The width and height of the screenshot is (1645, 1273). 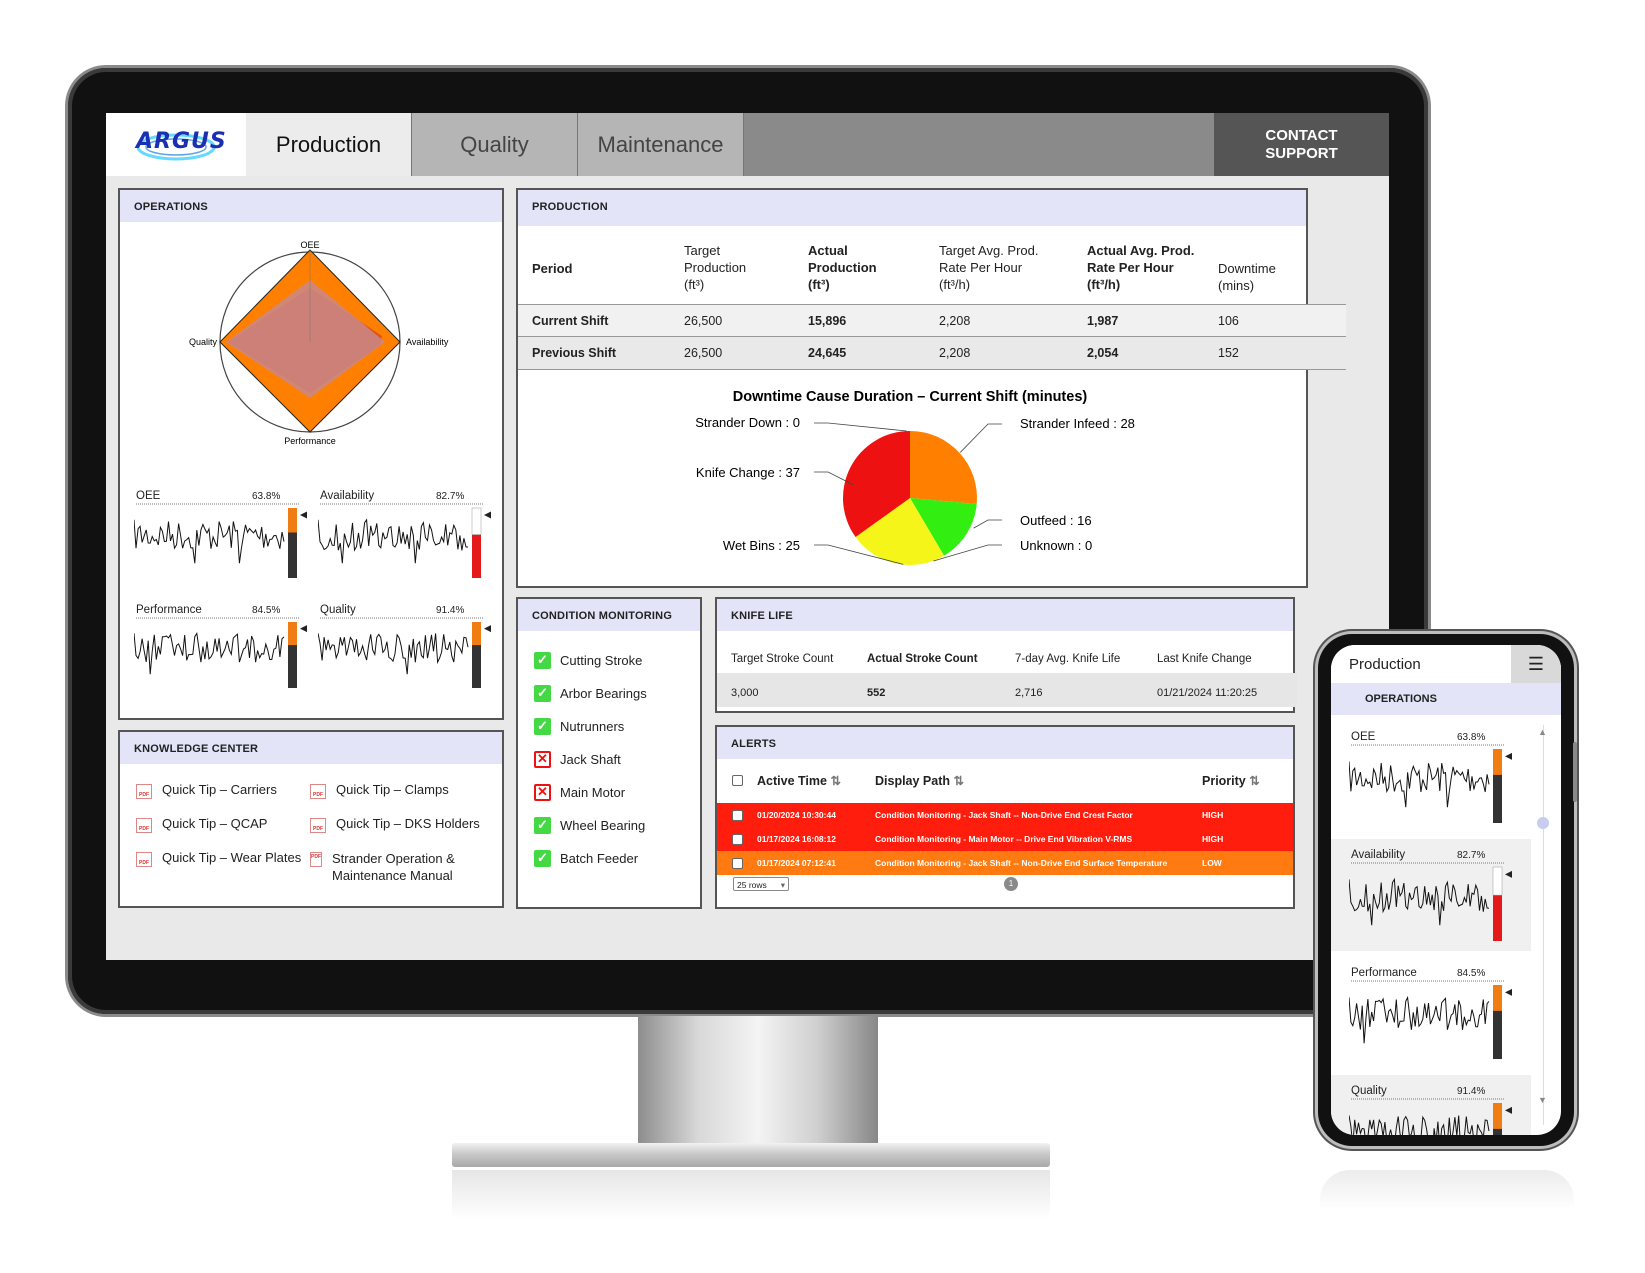 I want to click on pie-label: Strander Infeed : 28, so click(x=1077, y=423).